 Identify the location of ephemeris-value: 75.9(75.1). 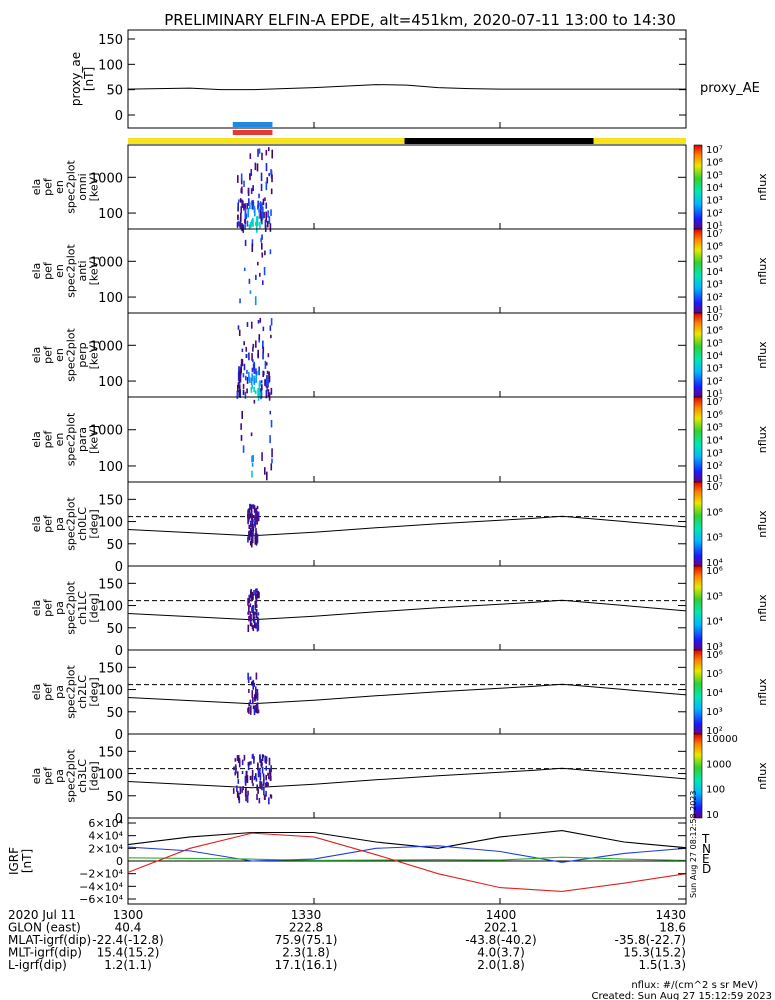
(306, 940).